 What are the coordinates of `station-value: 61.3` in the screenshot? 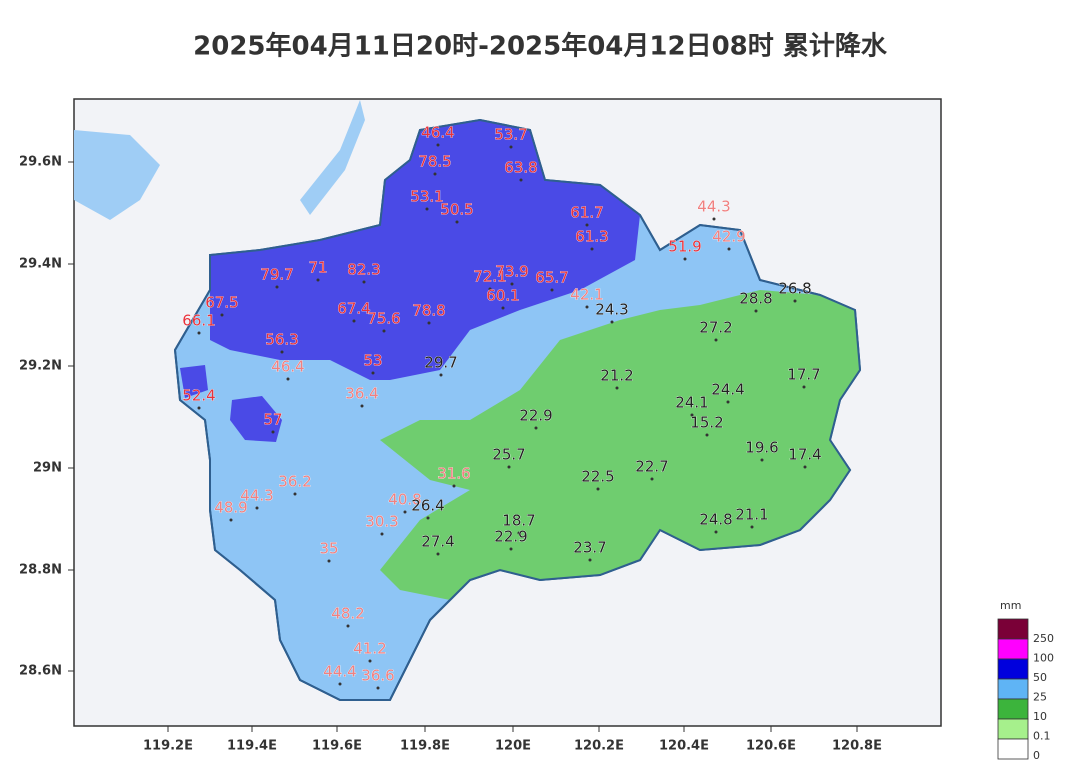 It's located at (591, 237).